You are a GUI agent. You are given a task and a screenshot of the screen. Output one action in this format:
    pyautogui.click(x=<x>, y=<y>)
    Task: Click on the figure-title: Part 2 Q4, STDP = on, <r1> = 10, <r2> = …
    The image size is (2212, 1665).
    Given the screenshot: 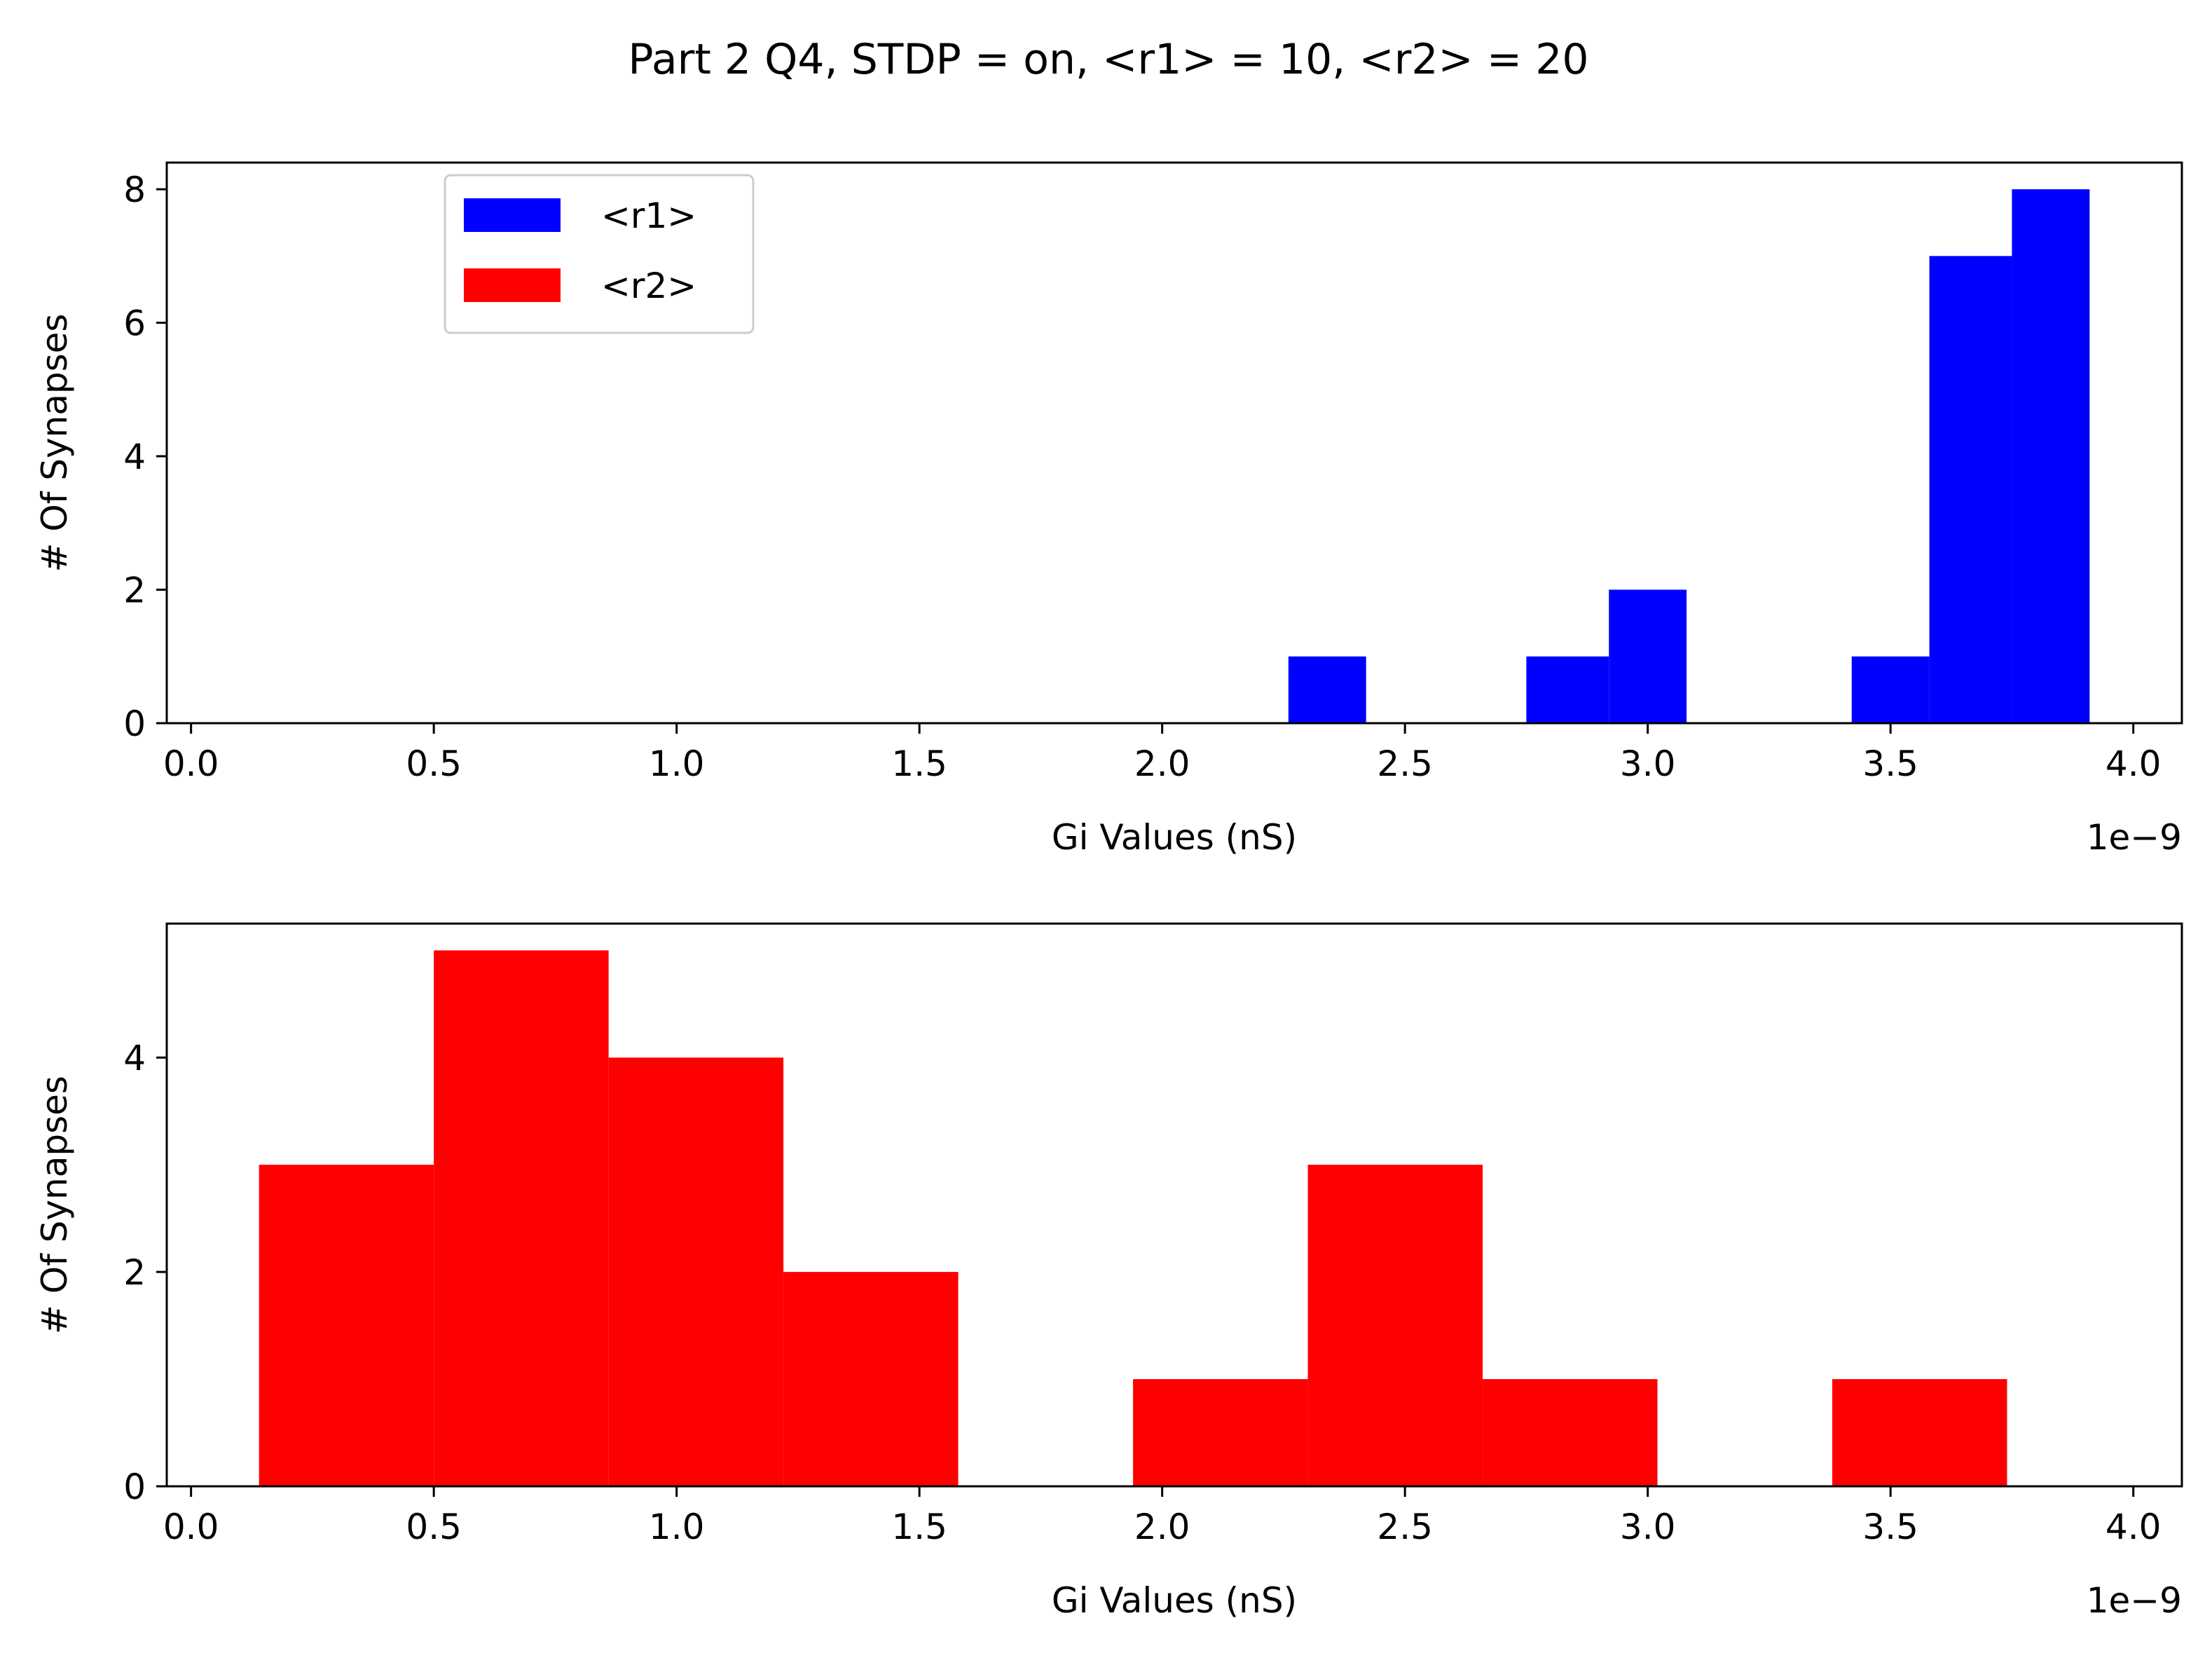 What is the action you would take?
    pyautogui.click(x=1108, y=60)
    